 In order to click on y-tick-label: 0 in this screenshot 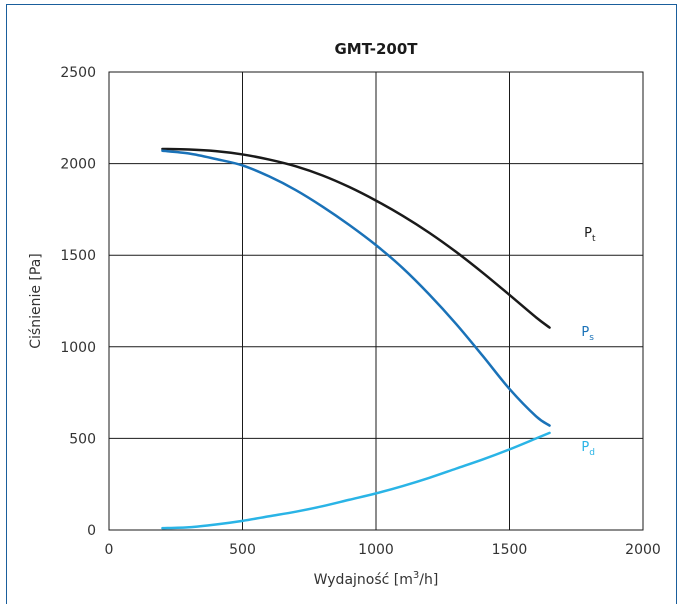, I will do `click(91, 531)`.